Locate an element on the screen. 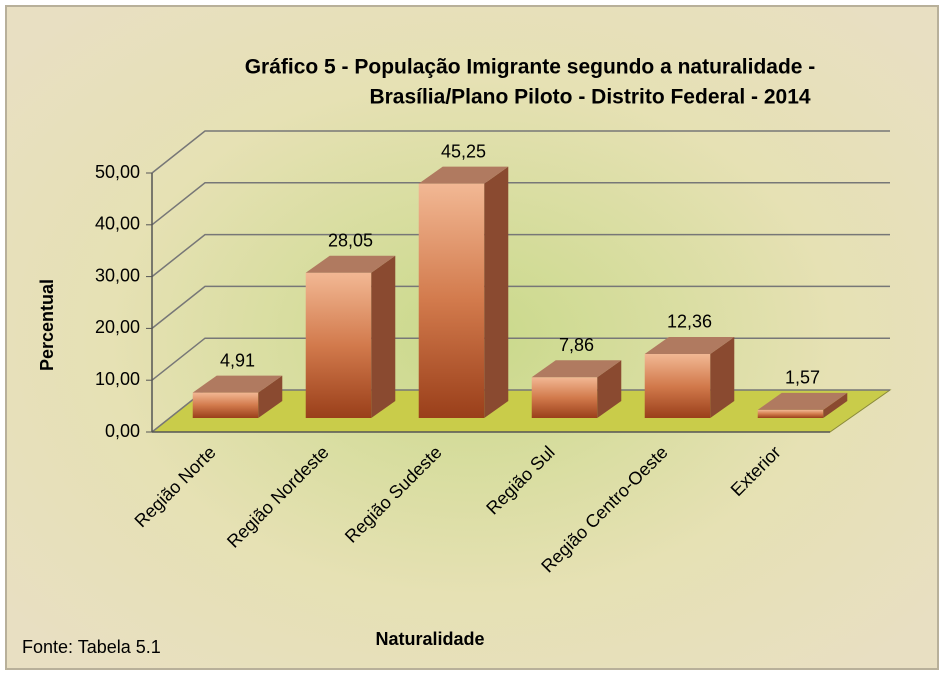  y-tick-label: 50,00 is located at coordinates (117, 172).